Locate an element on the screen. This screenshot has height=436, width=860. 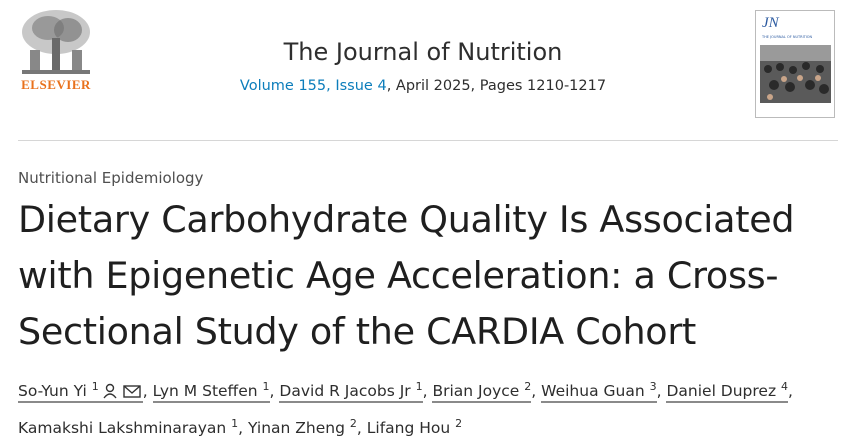
article-section: Nutritional Epidemiology is located at coordinates (111, 178).